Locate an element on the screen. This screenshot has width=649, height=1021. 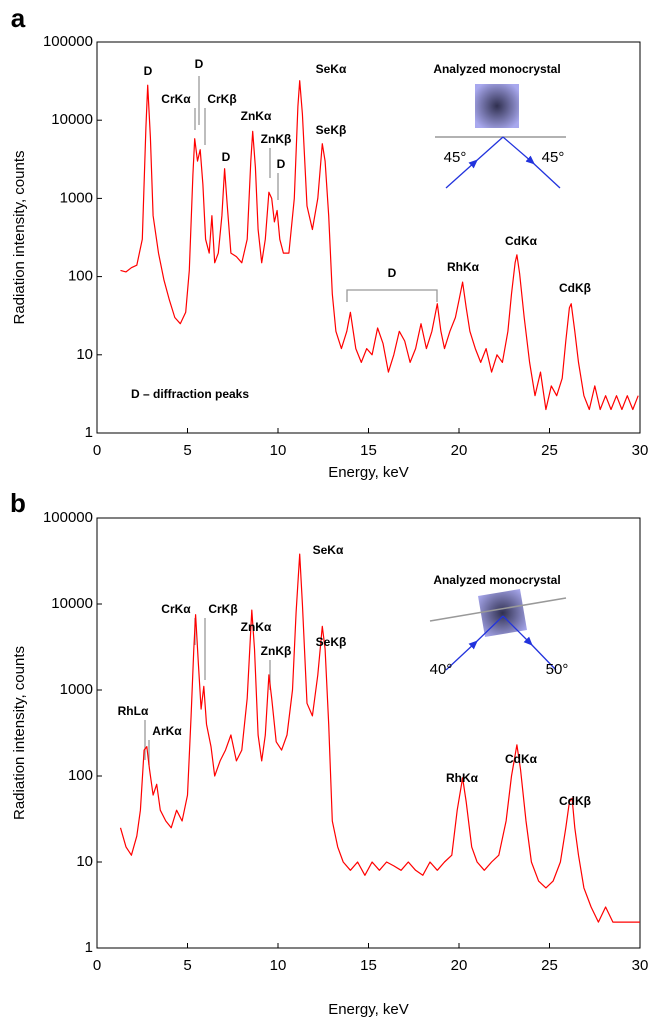
angle-label: 40° is located at coordinates (441, 669).